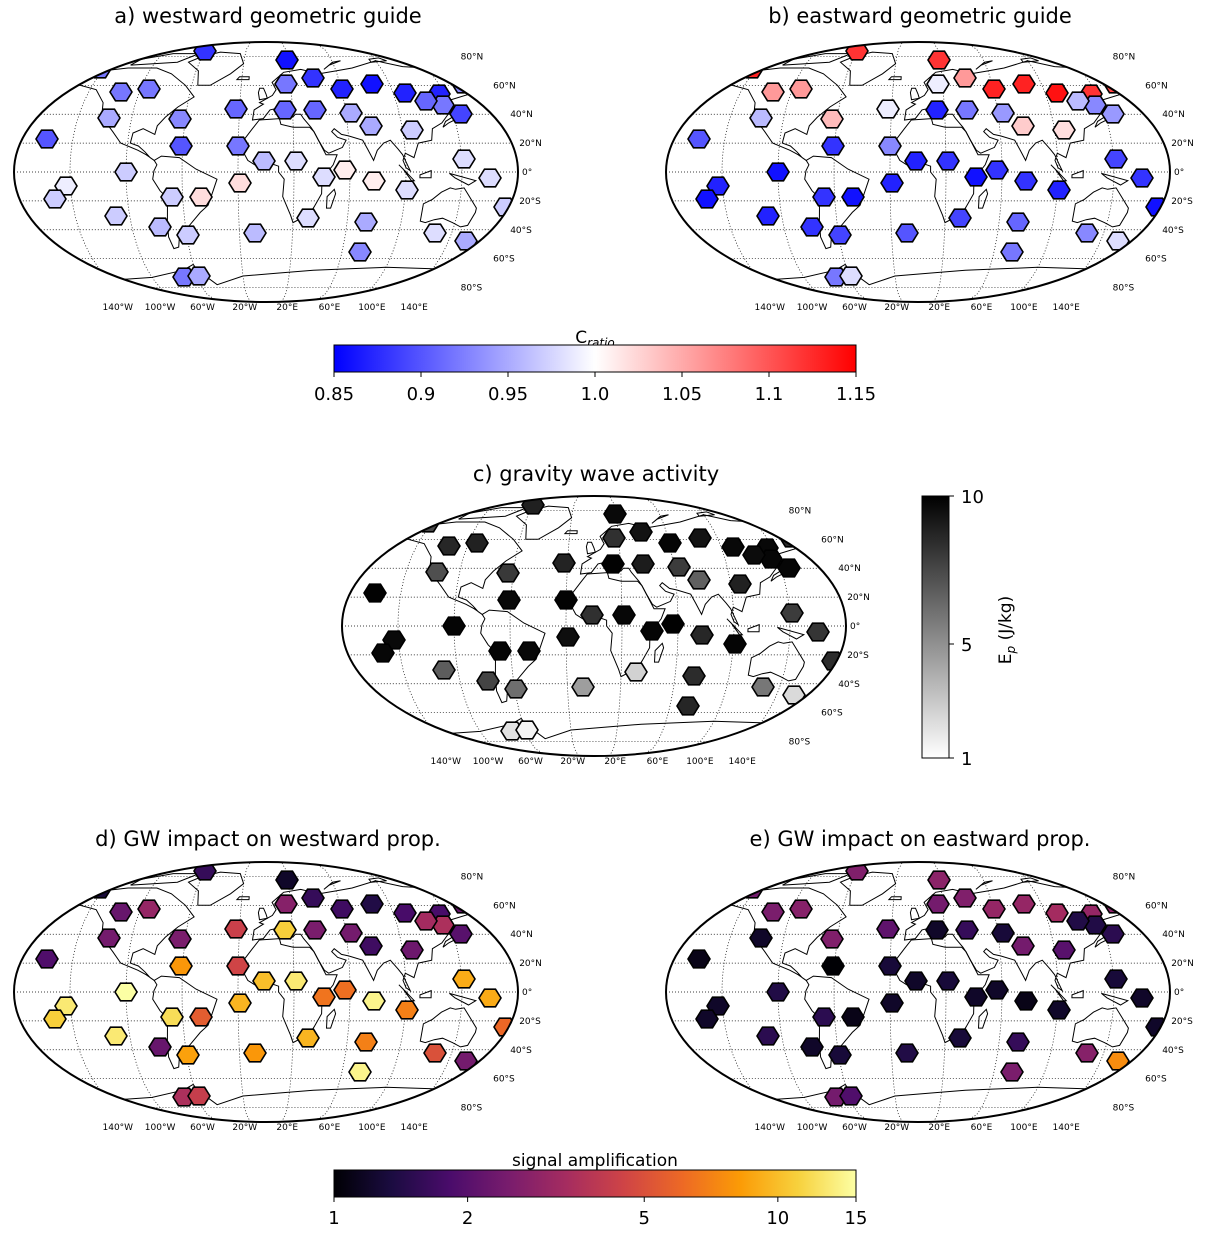 This screenshot has height=1234, width=1219. I want to click on colorbar-amp-tick: 1, so click(333, 1218).